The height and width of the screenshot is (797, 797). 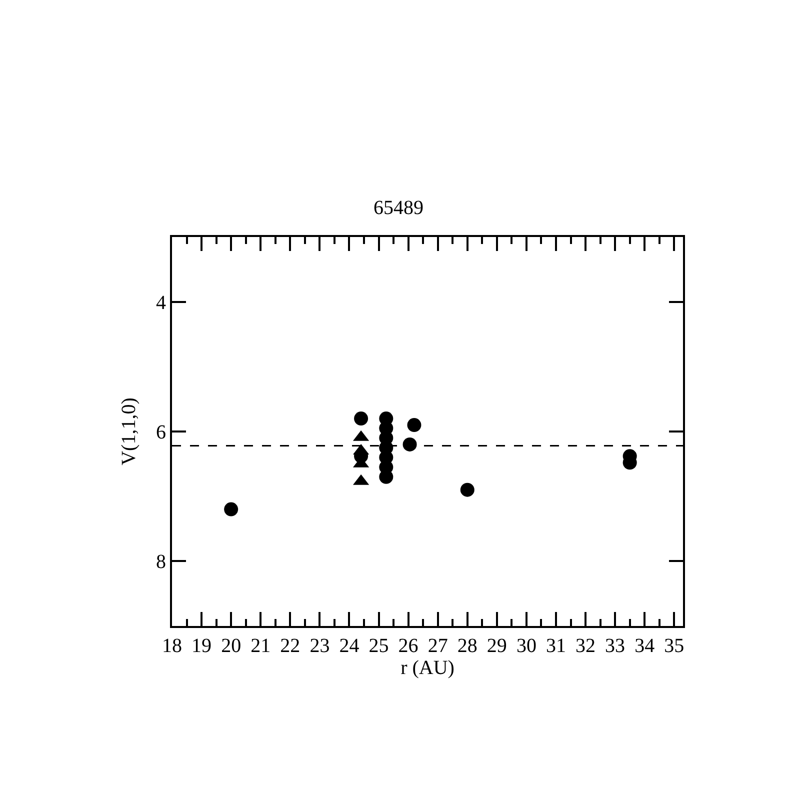 I want to click on x-axis-title: r (AU), so click(x=427, y=668).